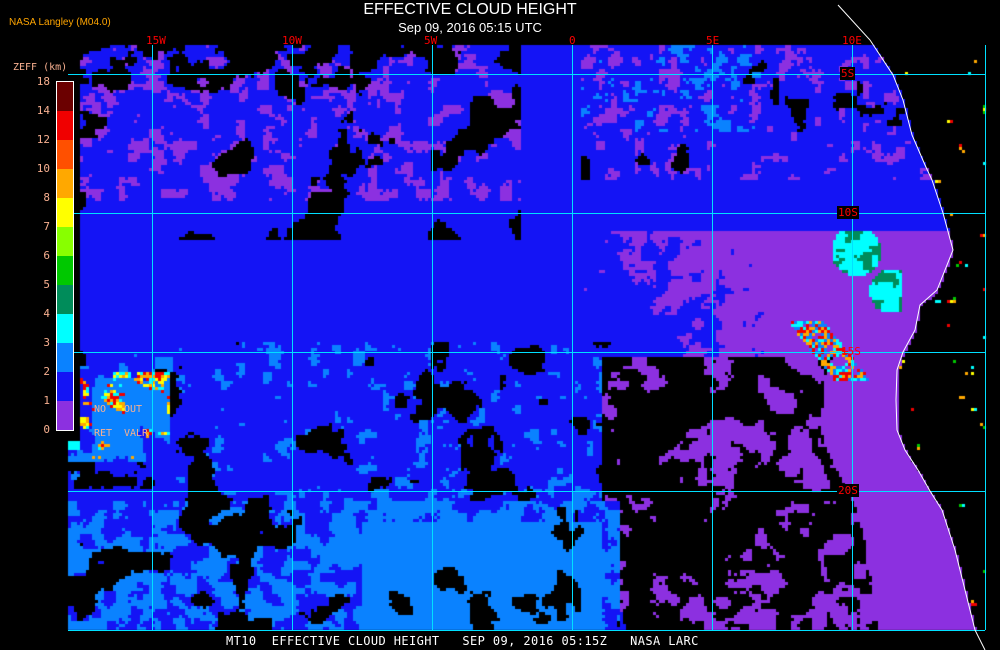 The height and width of the screenshot is (650, 1000). Describe the element at coordinates (292, 40) in the screenshot. I see `lon-label: 10W` at that location.